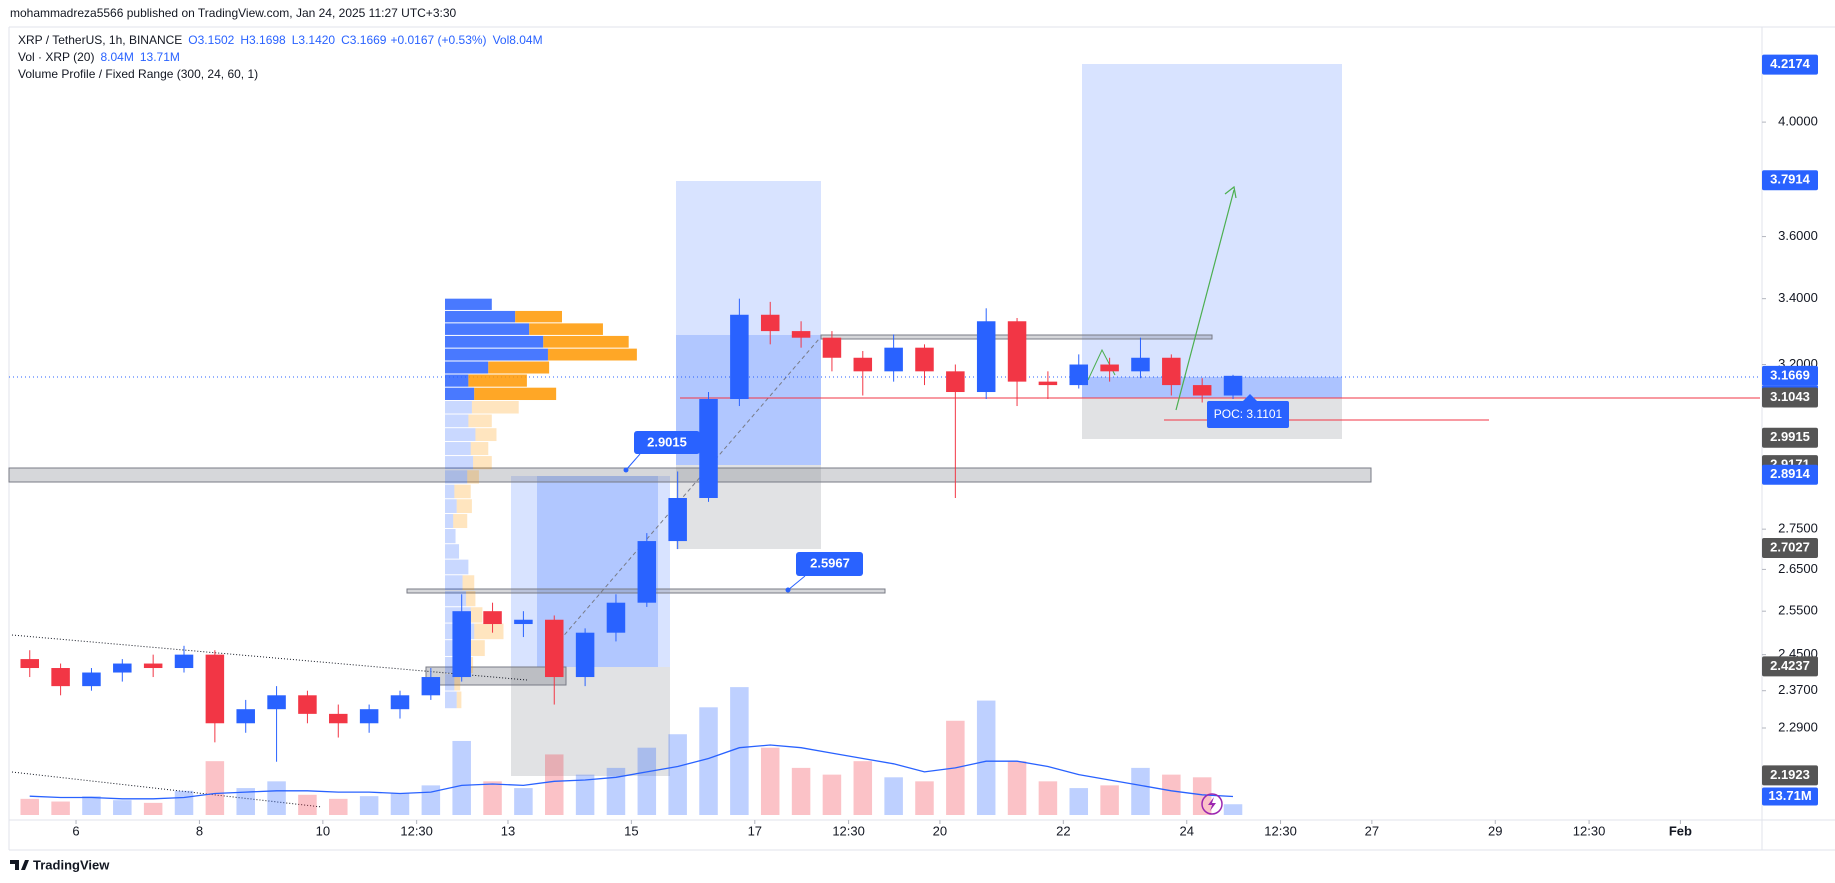  What do you see at coordinates (364, 40) in the screenshot?
I see `ohlc-close: C3.1669` at bounding box center [364, 40].